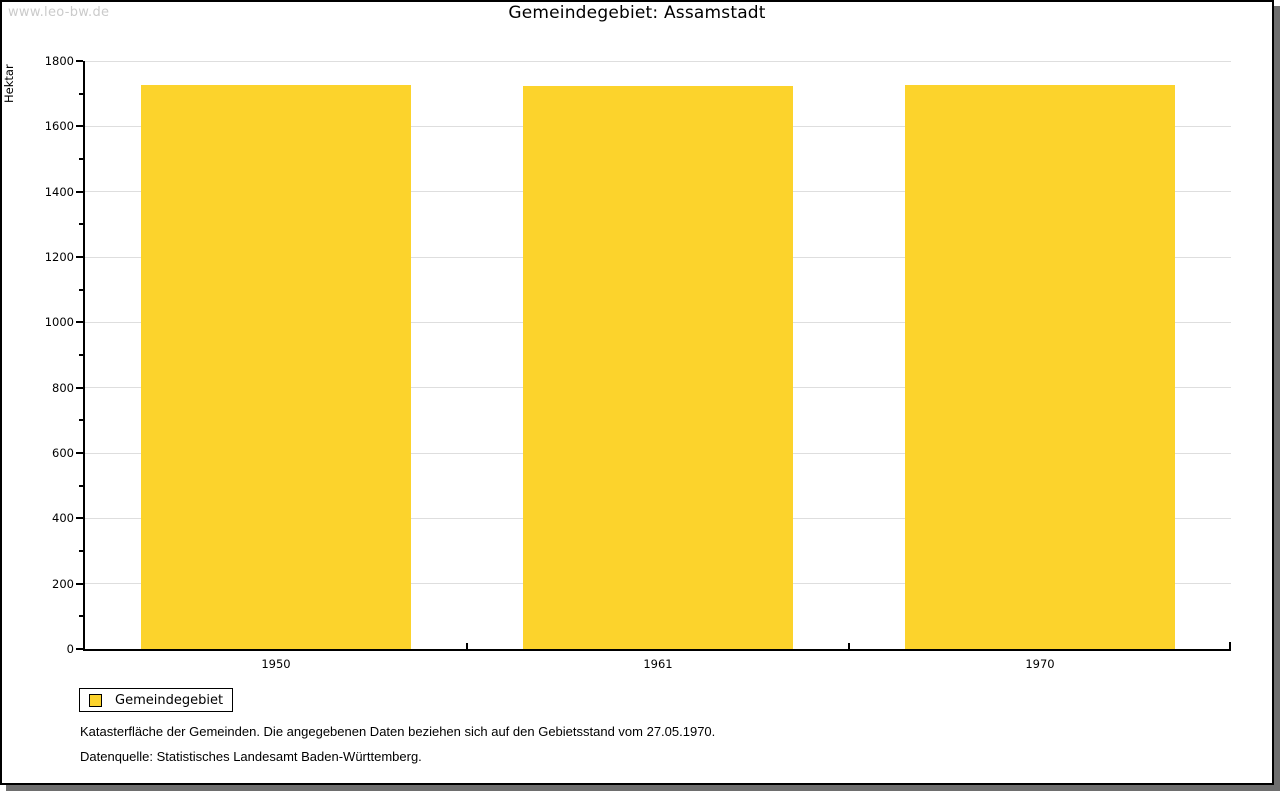 The width and height of the screenshot is (1280, 791). Describe the element at coordinates (63, 387) in the screenshot. I see `y-tick-label-800: 800` at that location.